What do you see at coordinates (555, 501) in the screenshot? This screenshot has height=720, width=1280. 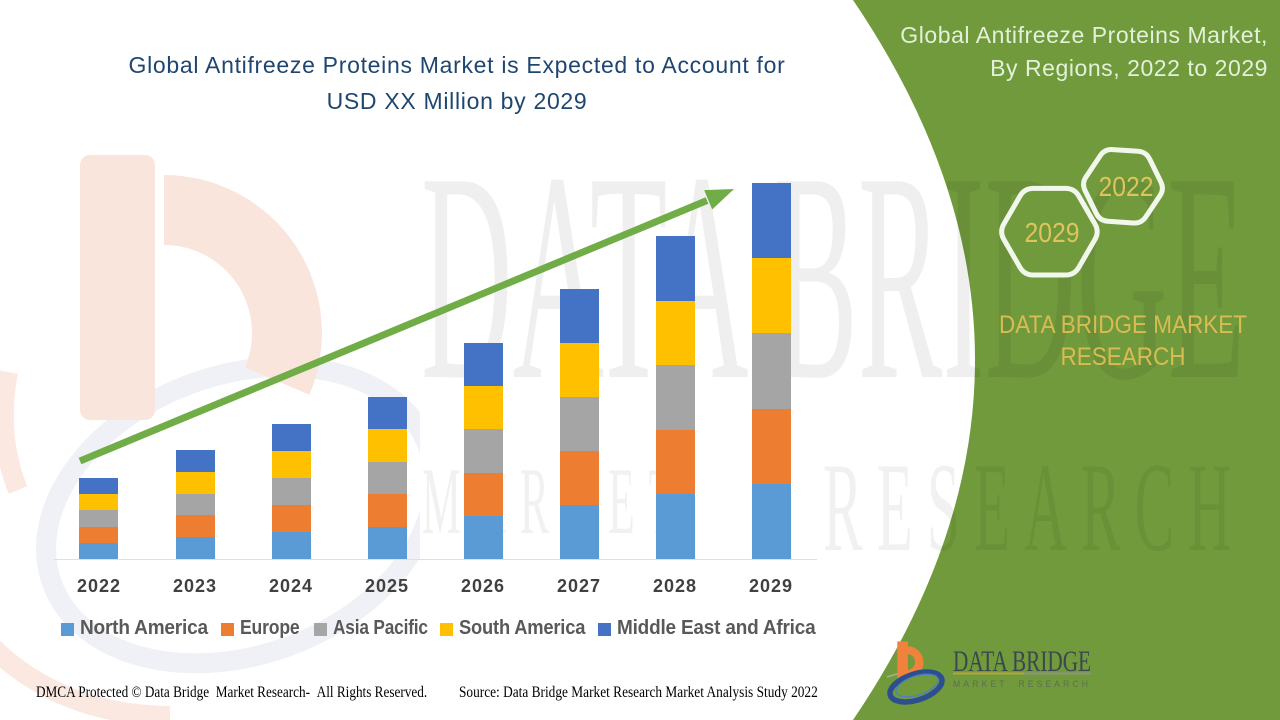 I see `svg-text: MARKET` at bounding box center [555, 501].